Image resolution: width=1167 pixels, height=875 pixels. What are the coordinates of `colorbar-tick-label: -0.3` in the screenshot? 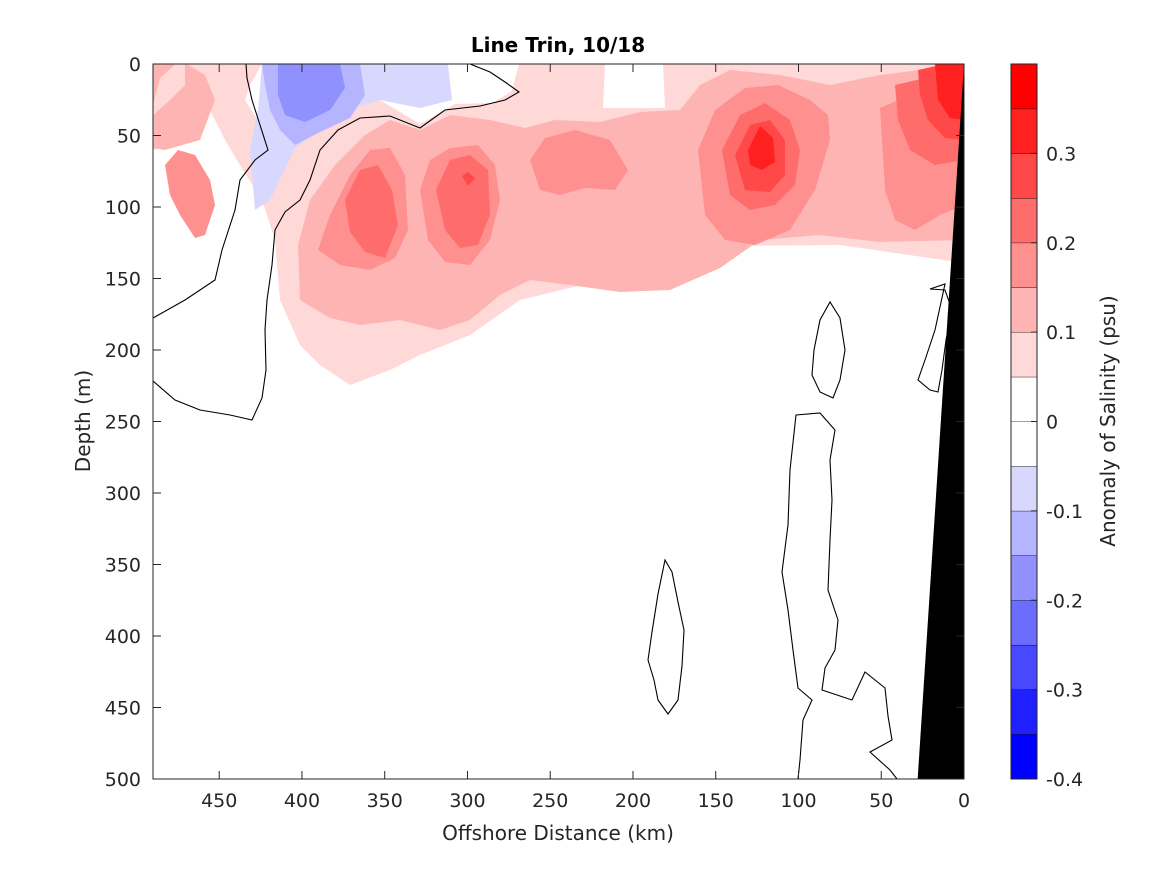 It's located at (1064, 691).